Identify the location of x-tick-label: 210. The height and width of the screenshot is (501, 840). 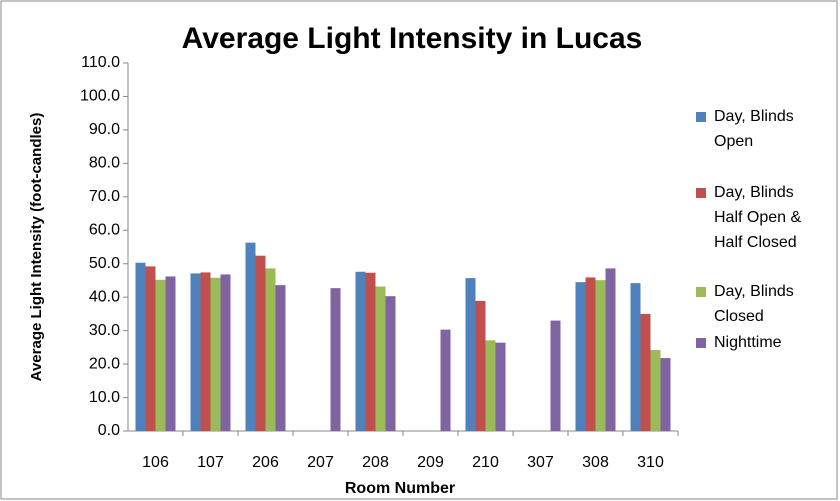
(485, 462).